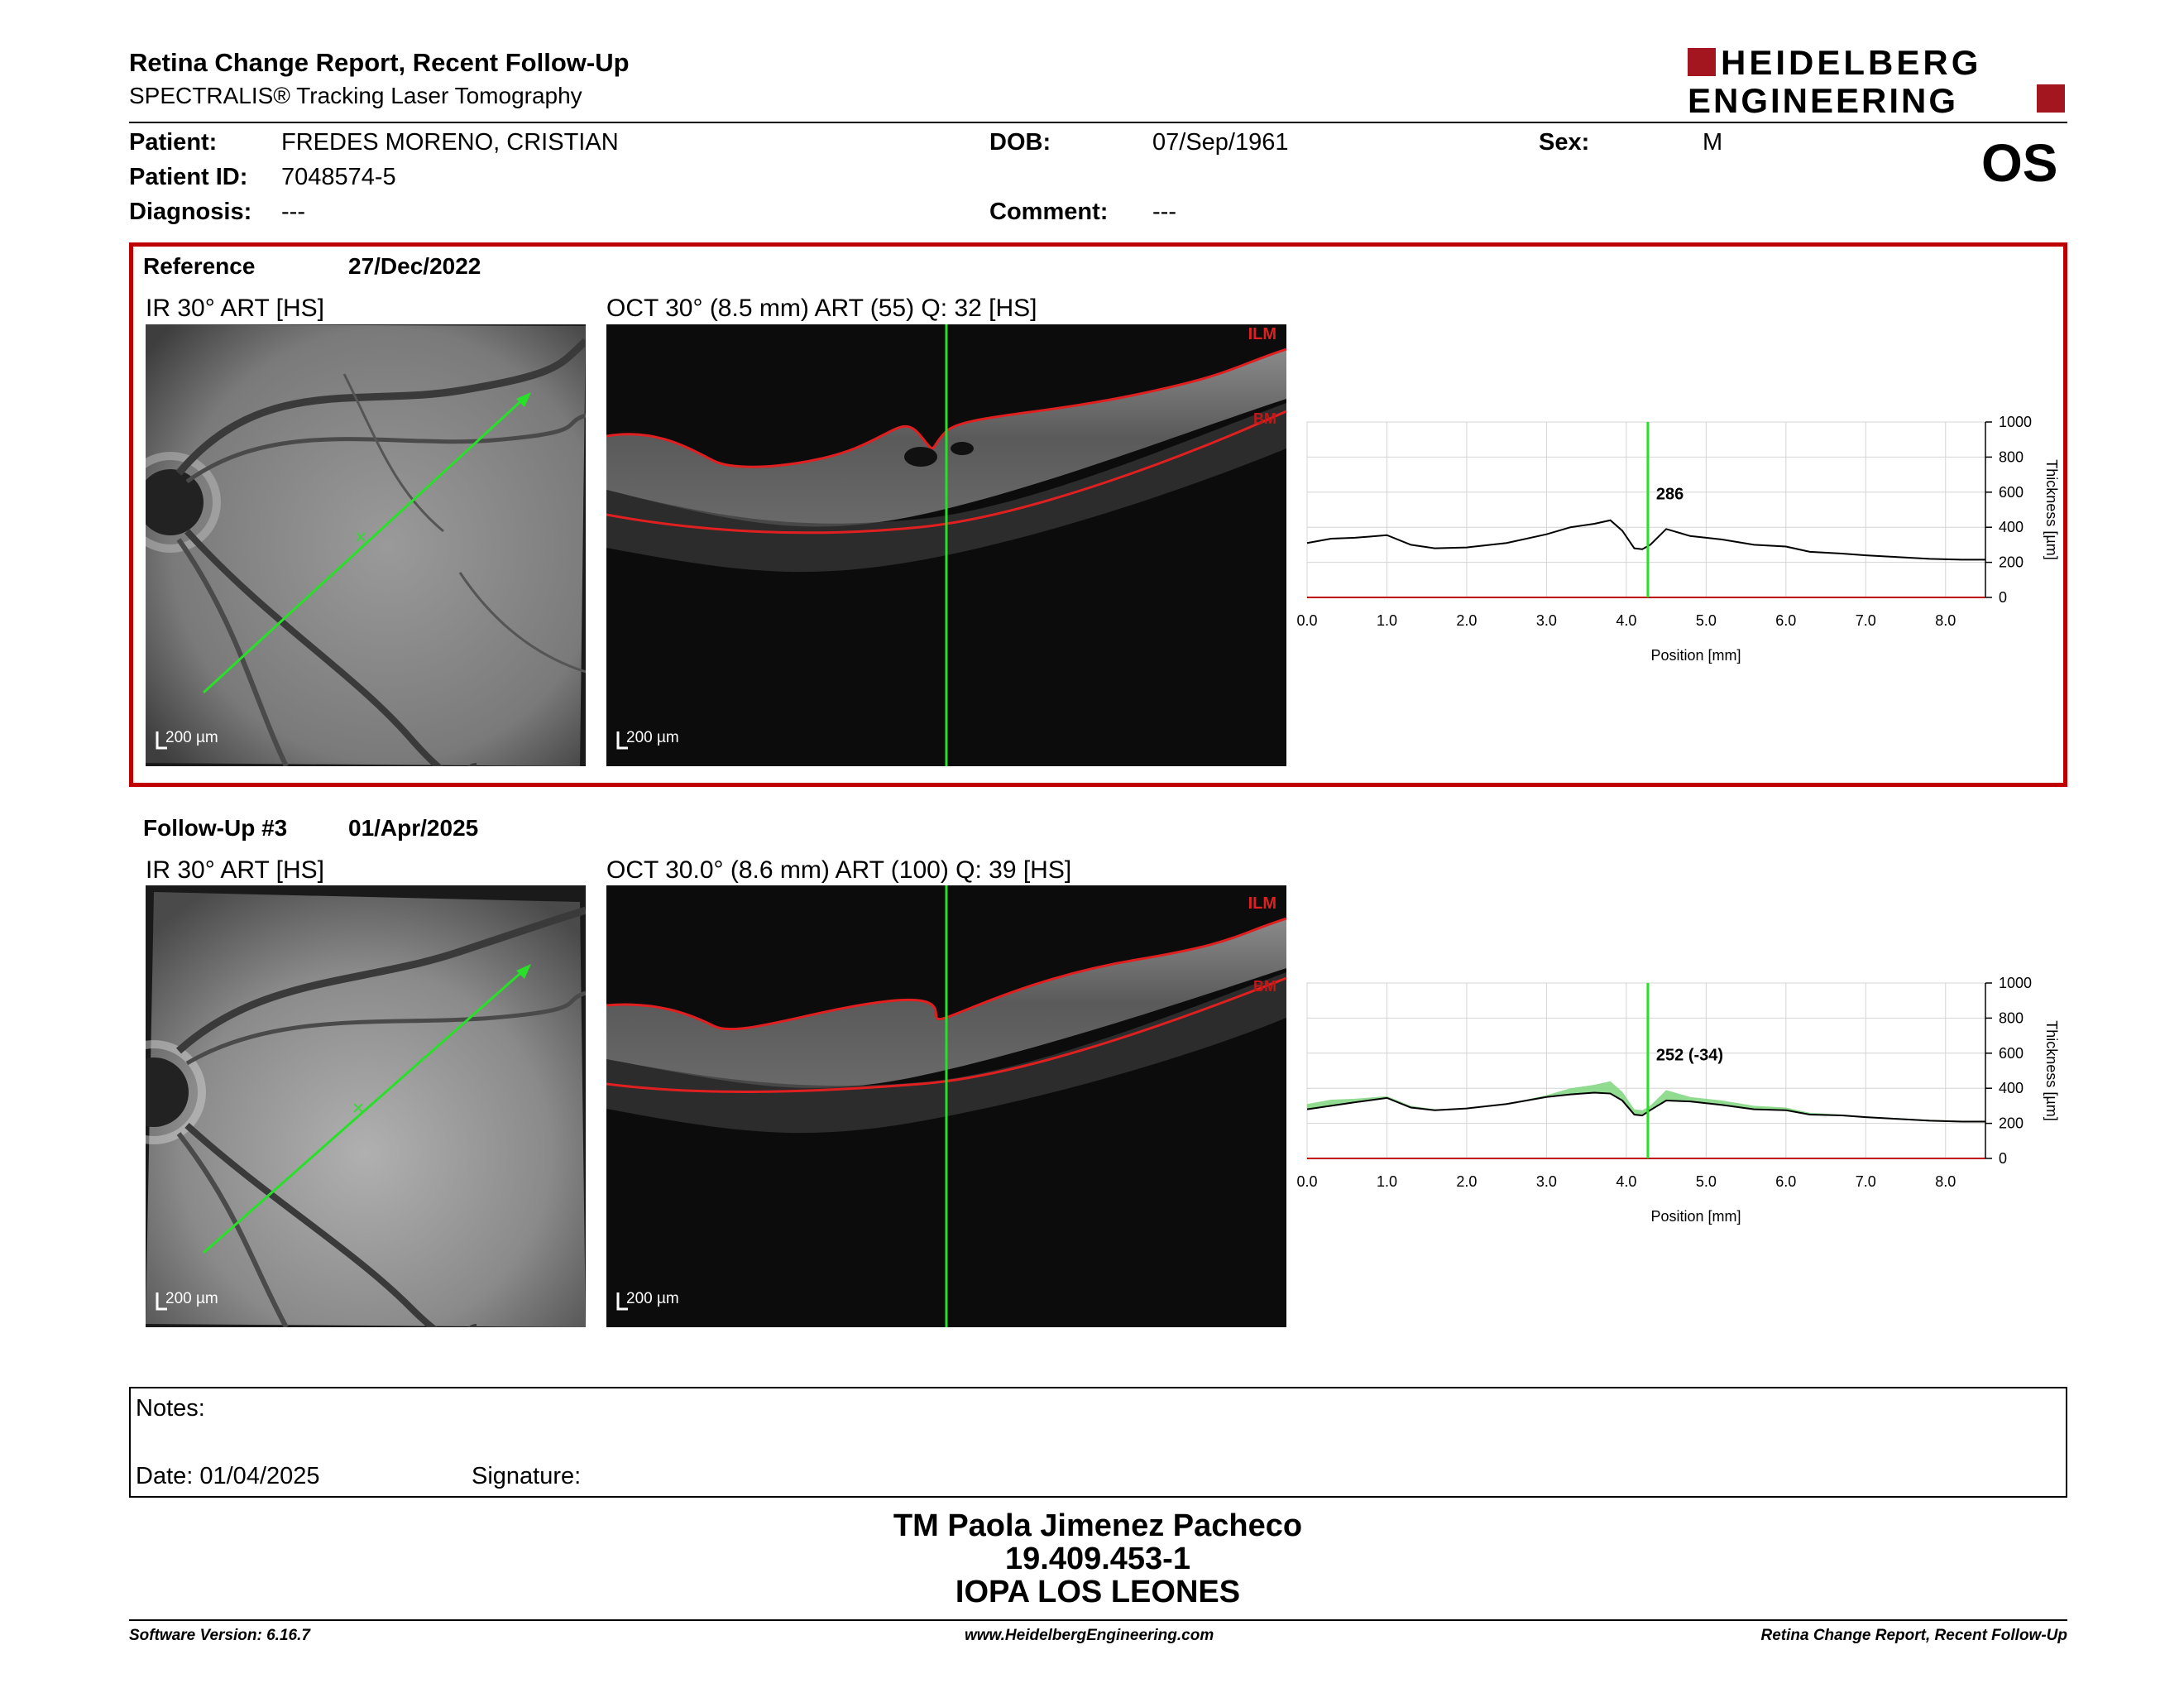 The height and width of the screenshot is (1688, 2184). Describe the element at coordinates (293, 212) in the screenshot. I see `diagnosis-value: ---` at that location.